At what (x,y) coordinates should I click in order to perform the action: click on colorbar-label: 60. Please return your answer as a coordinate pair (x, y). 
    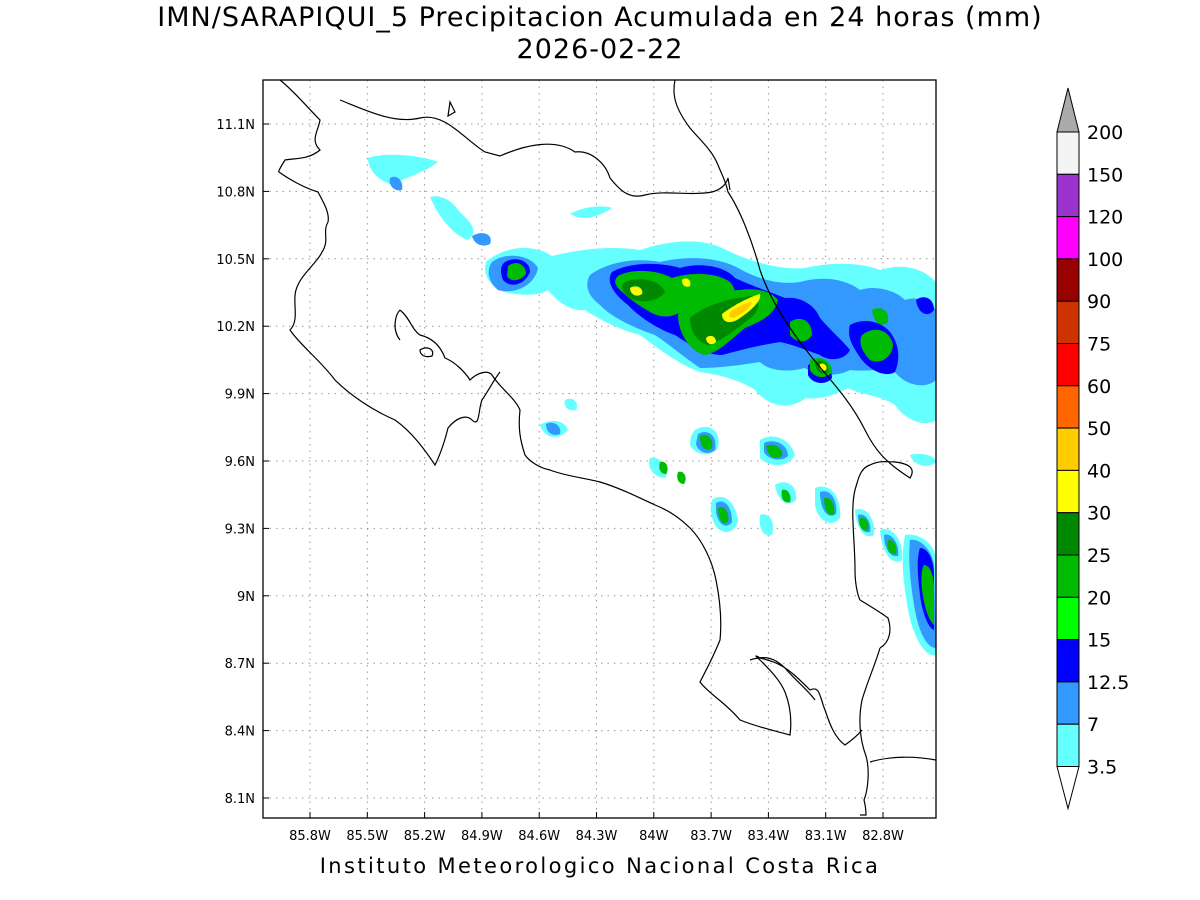
    Looking at the image, I should click on (1099, 387).